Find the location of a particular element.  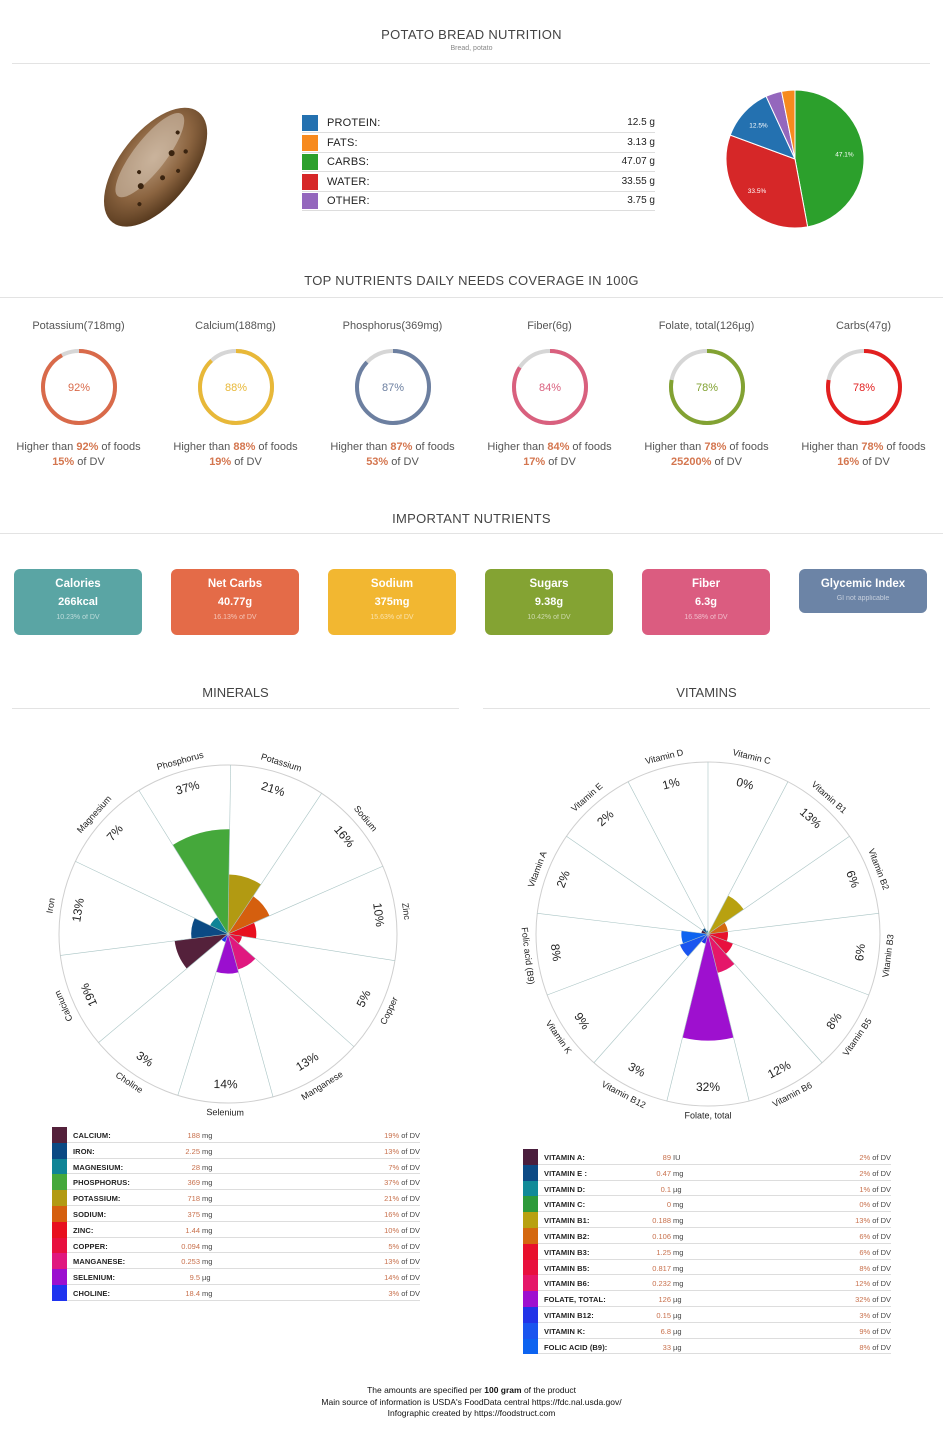

polar-category-label: Vitamin B3 is located at coordinates (887, 956).